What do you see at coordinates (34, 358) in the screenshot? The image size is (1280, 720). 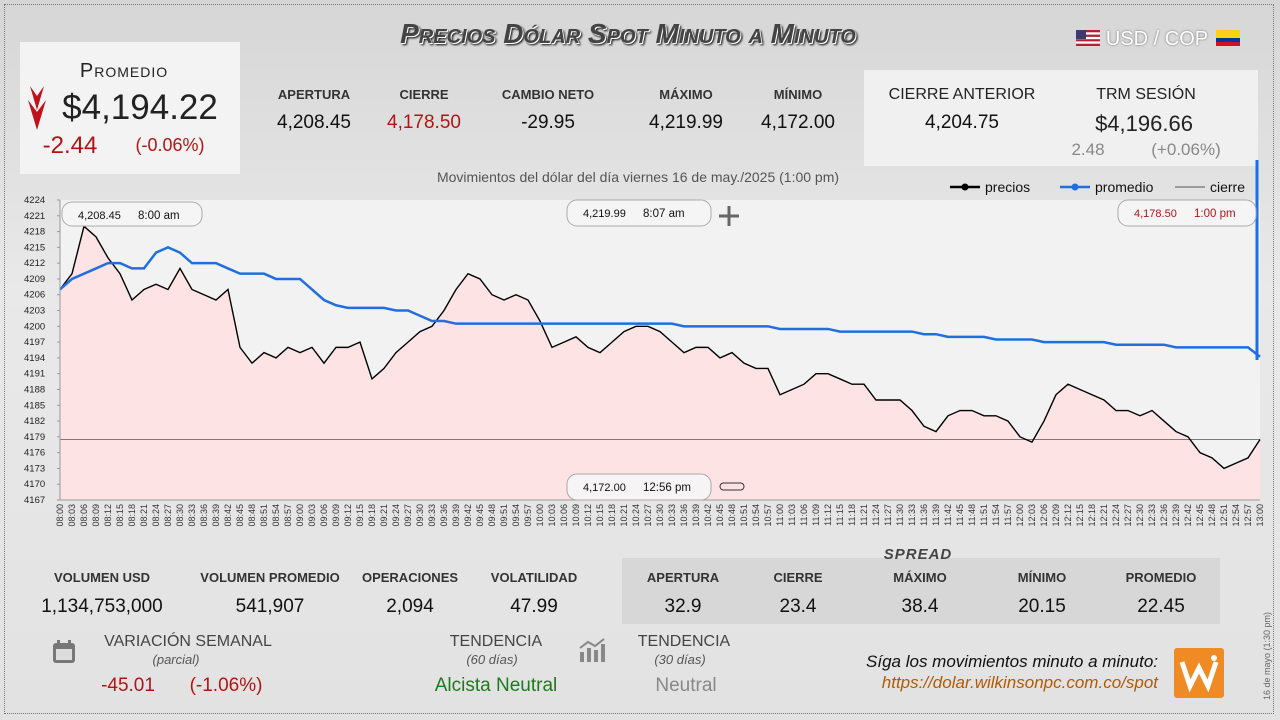 I see `y-tick-label: 4194` at bounding box center [34, 358].